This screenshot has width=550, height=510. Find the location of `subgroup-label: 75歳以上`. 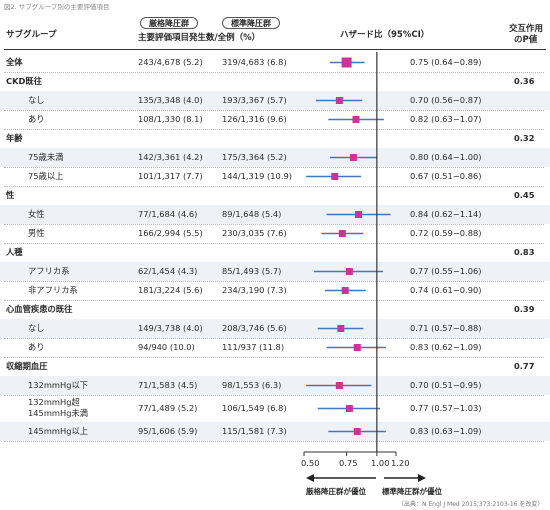

subgroup-label: 75歳以上 is located at coordinates (46, 175).